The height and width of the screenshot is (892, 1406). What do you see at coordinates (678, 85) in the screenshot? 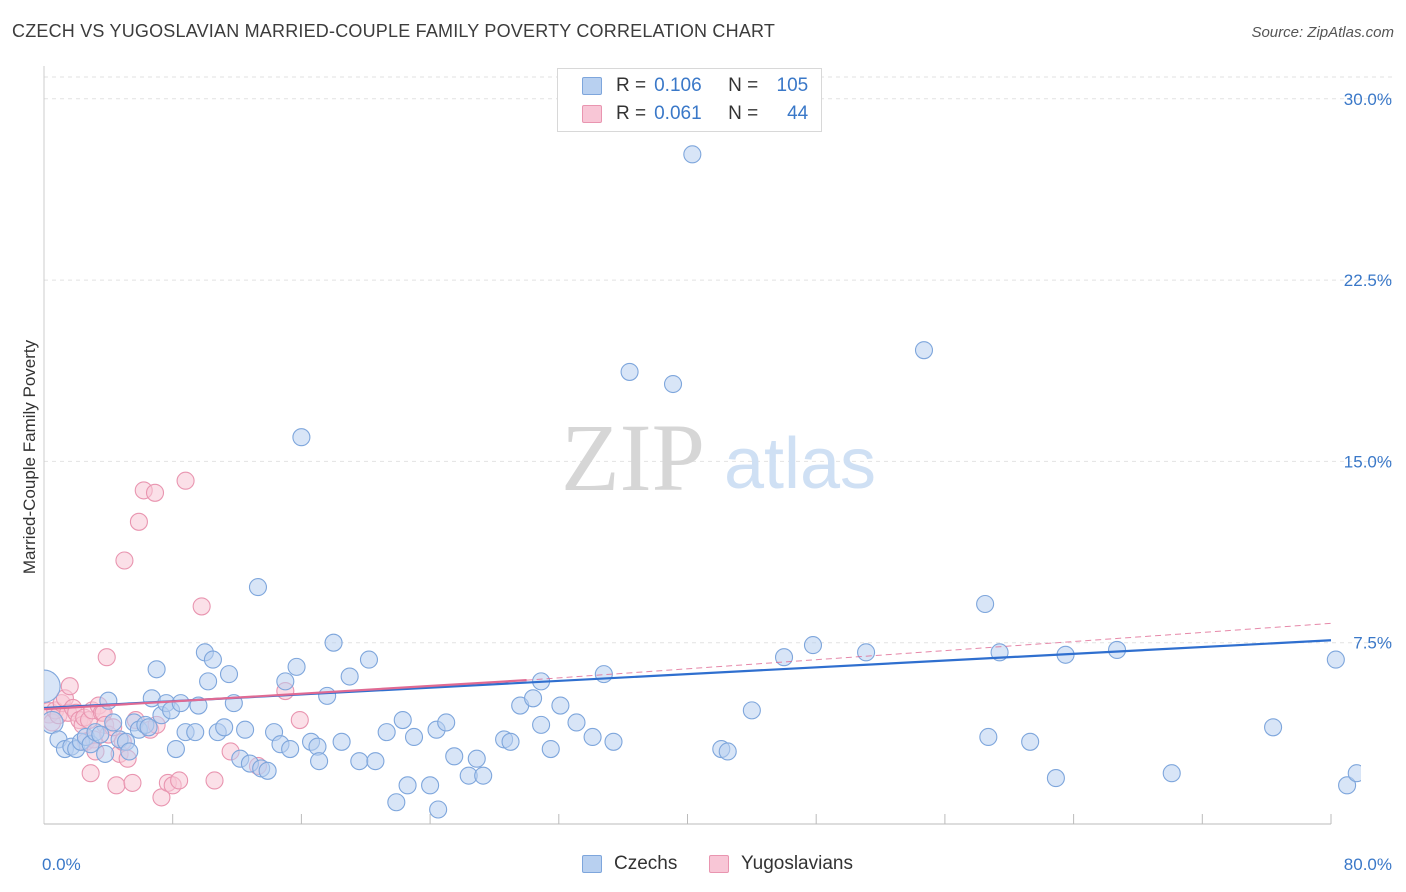
I see `r-value: 0.106` at bounding box center [678, 85].